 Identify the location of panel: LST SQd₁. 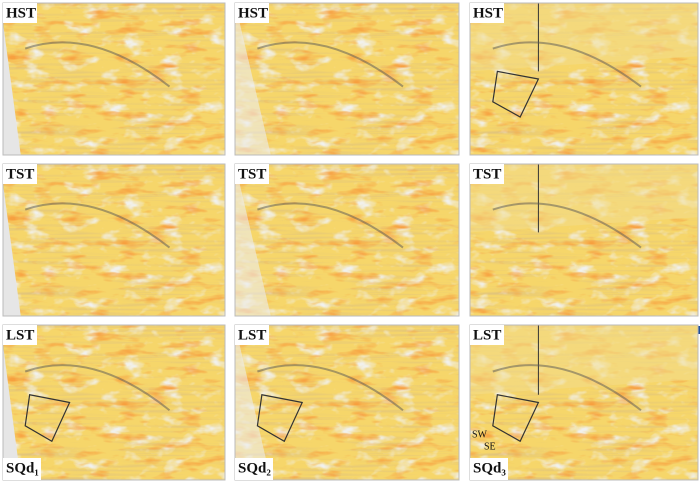
(114, 402).